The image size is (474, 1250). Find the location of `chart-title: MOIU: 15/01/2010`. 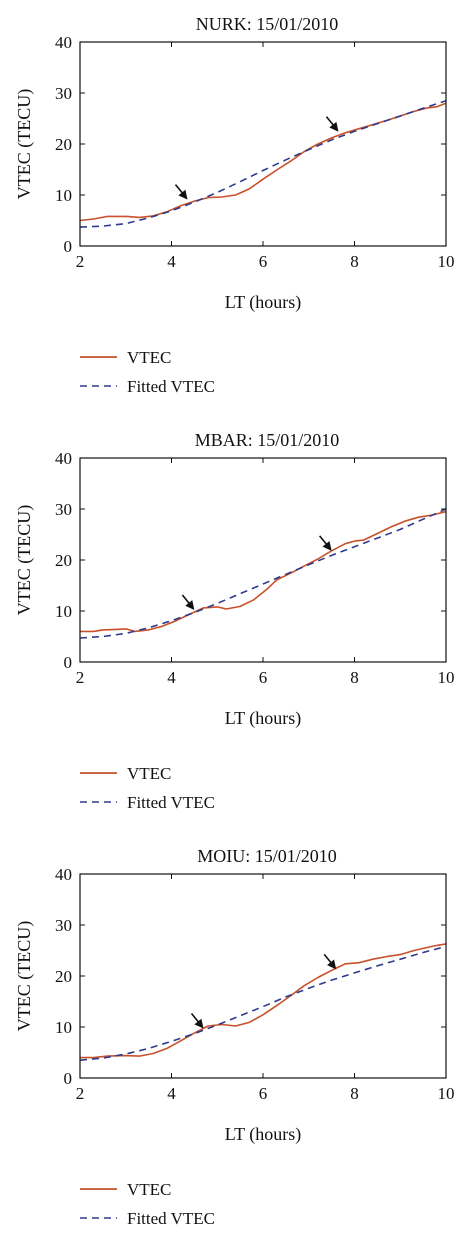

chart-title: MOIU: 15/01/2010 is located at coordinates (267, 856).